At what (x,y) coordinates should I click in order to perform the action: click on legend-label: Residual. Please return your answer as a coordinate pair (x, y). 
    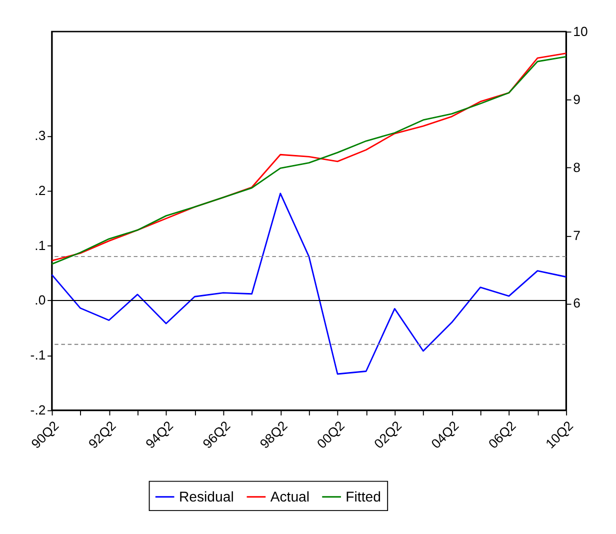
    Looking at the image, I should click on (206, 496).